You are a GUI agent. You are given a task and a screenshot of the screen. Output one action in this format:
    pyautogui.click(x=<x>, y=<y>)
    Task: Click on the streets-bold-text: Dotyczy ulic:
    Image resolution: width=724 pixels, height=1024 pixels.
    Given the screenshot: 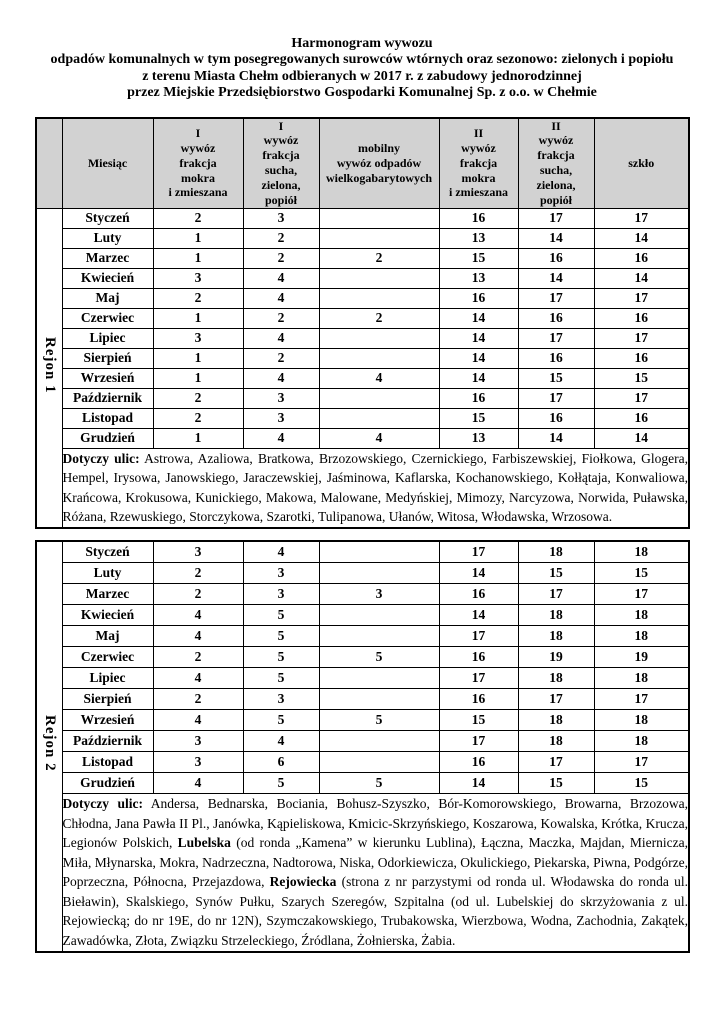 What is the action you would take?
    pyautogui.click(x=101, y=458)
    